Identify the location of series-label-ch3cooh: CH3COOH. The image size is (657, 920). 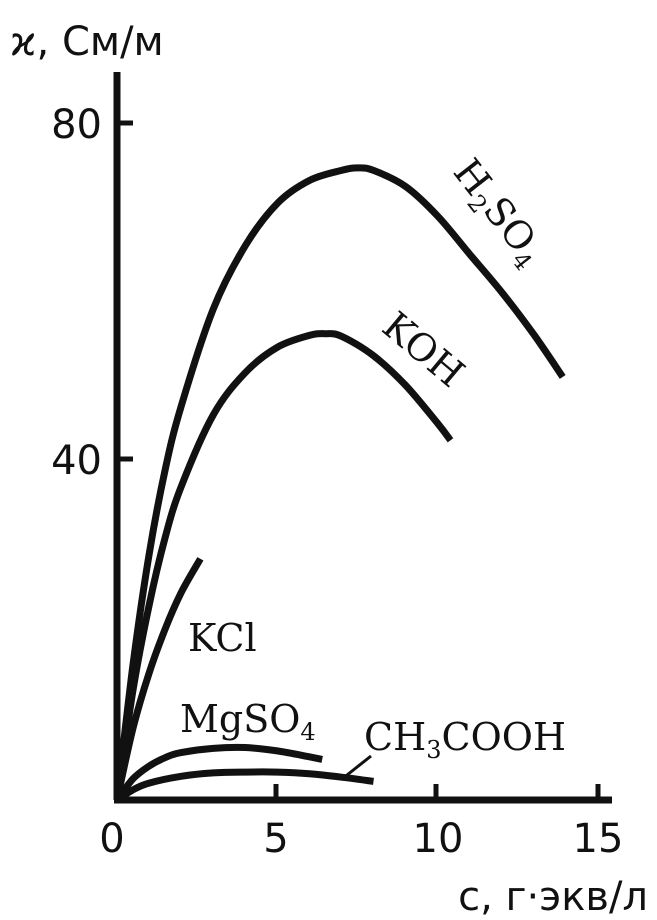
(465, 739).